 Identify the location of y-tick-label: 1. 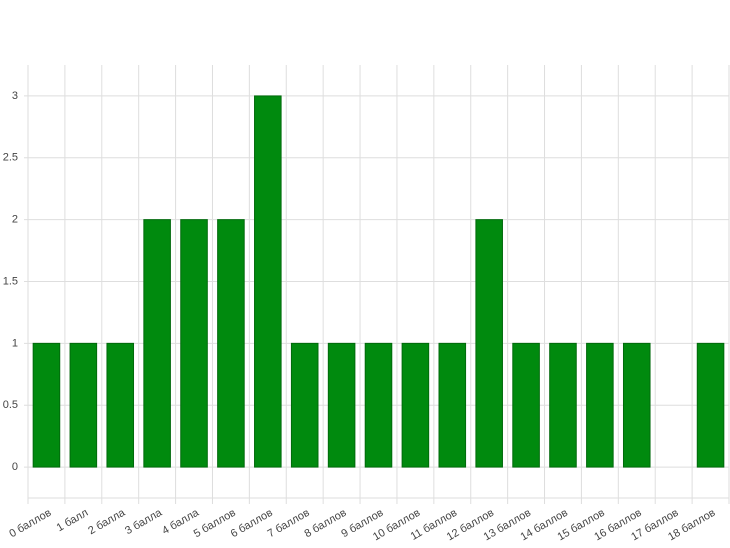
(15, 343).